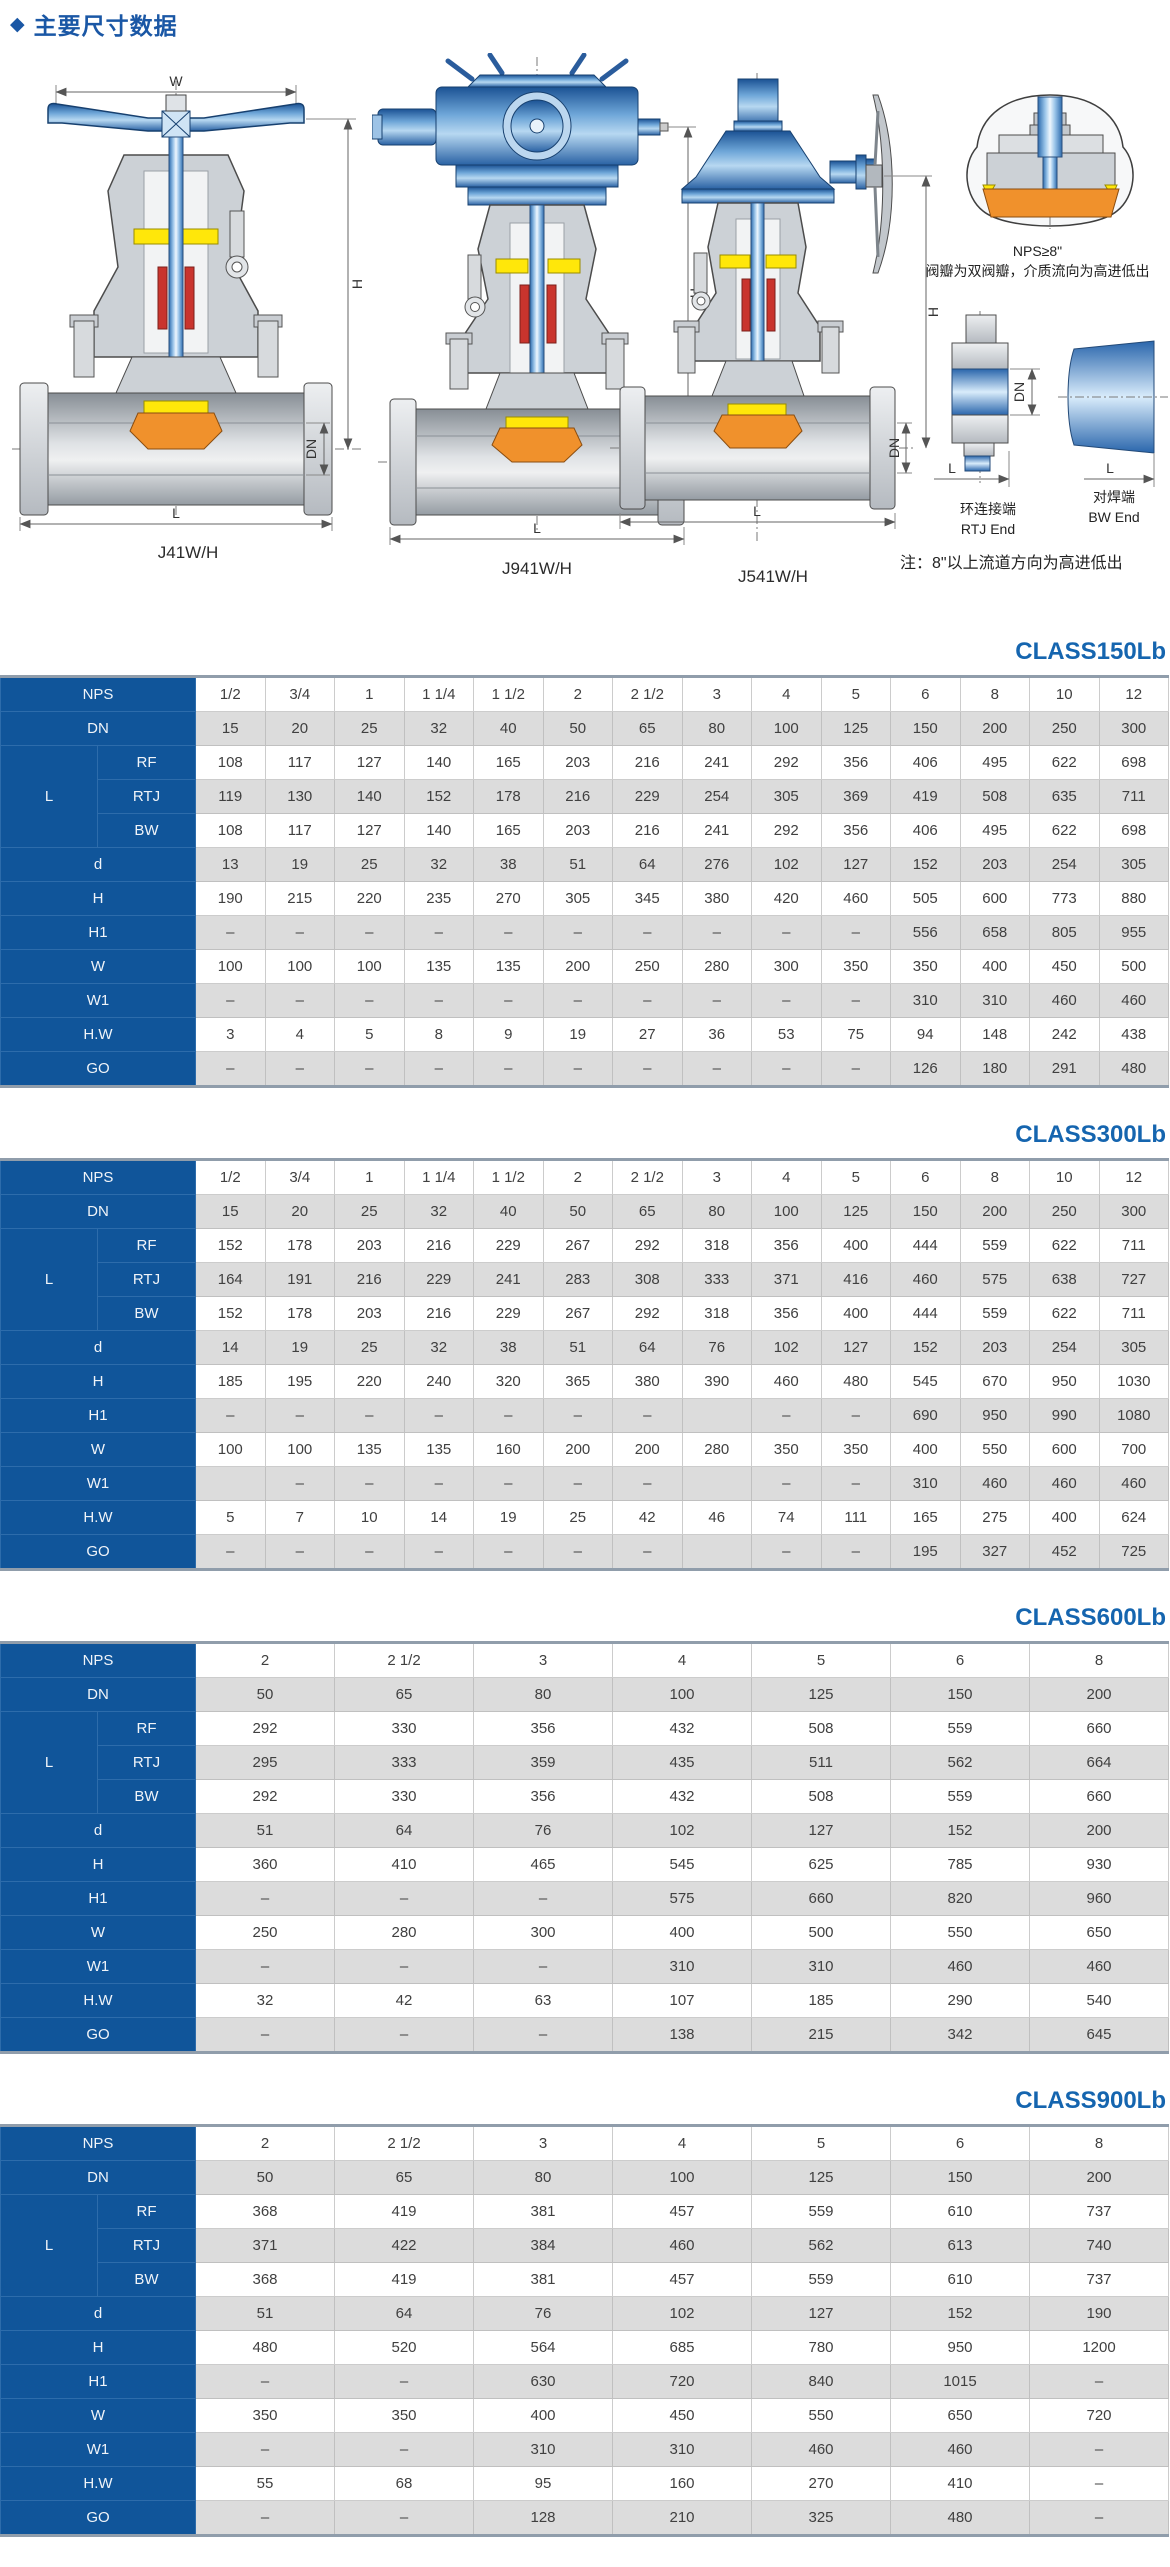 The width and height of the screenshot is (1170, 2567). Describe the element at coordinates (994, 830) in the screenshot. I see `data-cell: 495` at that location.